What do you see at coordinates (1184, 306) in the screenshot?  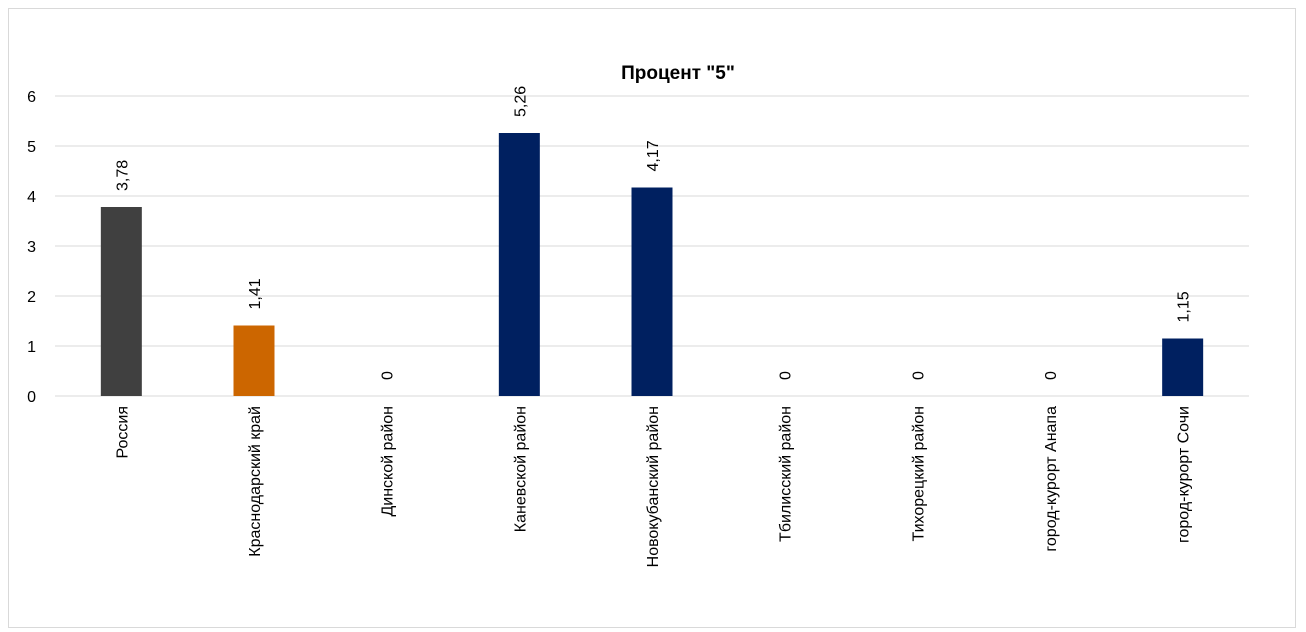 I see `data-label: 1,15` at bounding box center [1184, 306].